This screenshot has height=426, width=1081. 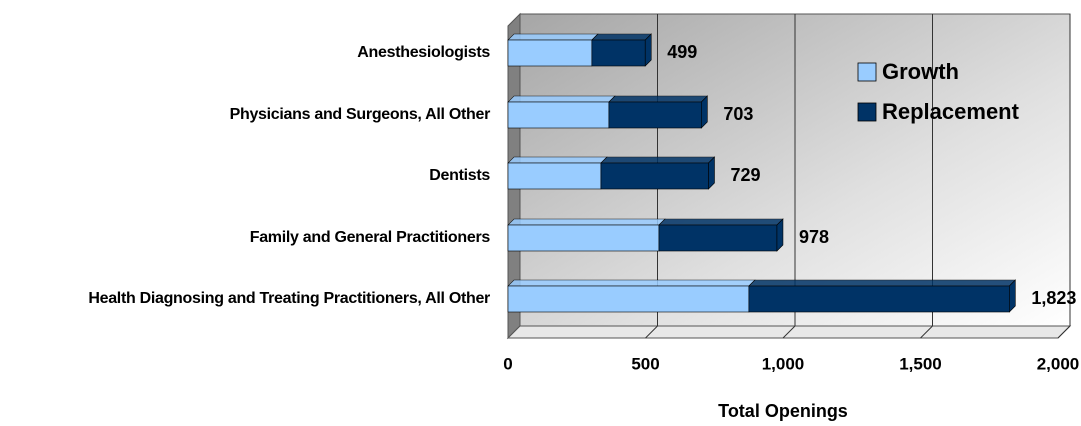 I want to click on y-tick-label: Physicians and Surgeons, All Other, so click(x=360, y=114).